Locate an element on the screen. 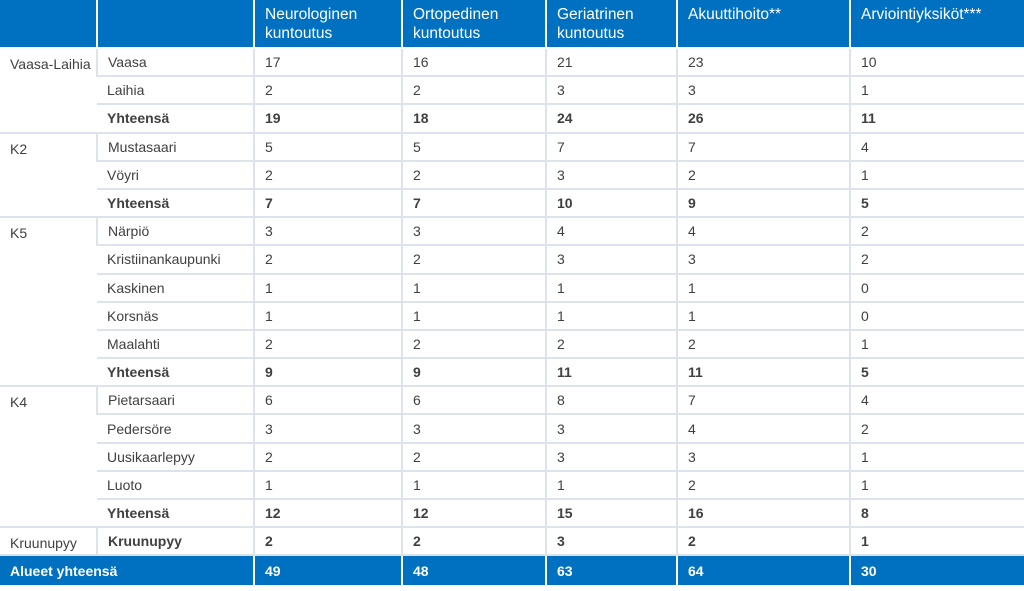  municipality-cell: Pedersöre is located at coordinates (175, 429).